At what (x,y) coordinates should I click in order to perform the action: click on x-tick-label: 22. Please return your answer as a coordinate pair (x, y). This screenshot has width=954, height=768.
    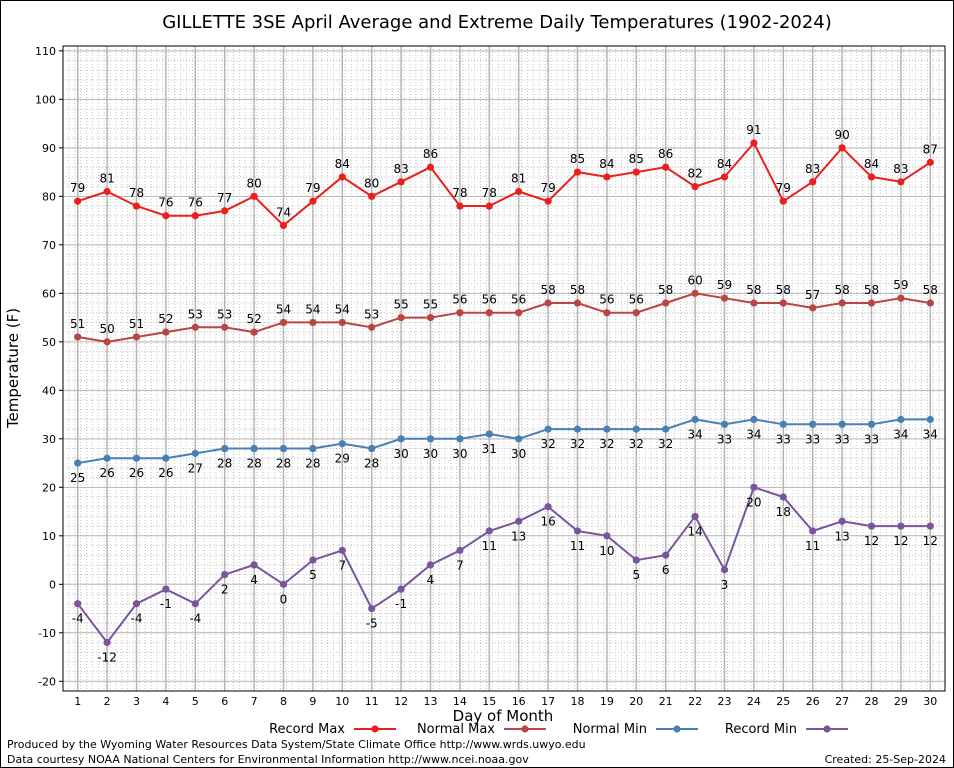
    Looking at the image, I should click on (695, 701).